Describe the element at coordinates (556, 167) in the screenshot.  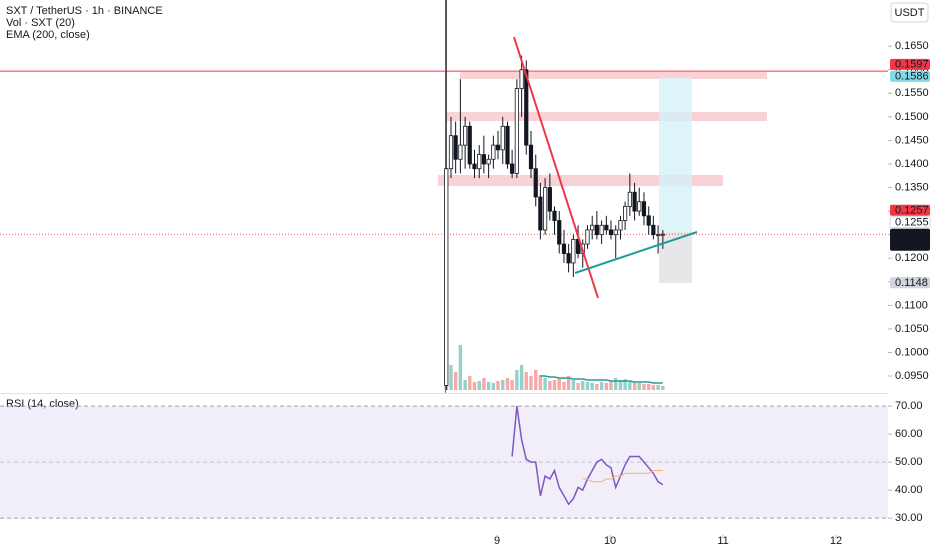
I see `trendline` at that location.